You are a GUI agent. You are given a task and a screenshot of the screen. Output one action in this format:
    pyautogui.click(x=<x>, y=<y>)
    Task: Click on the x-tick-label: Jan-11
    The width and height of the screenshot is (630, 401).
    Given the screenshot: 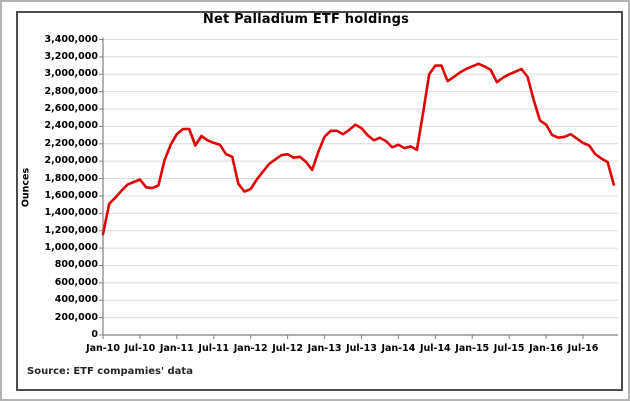 What is the action you would take?
    pyautogui.click(x=176, y=348)
    